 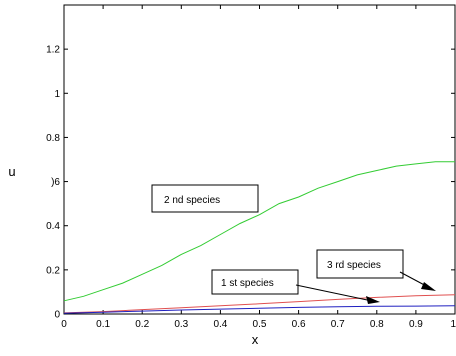 I want to click on x-tick-label: 0.1, so click(x=103, y=324).